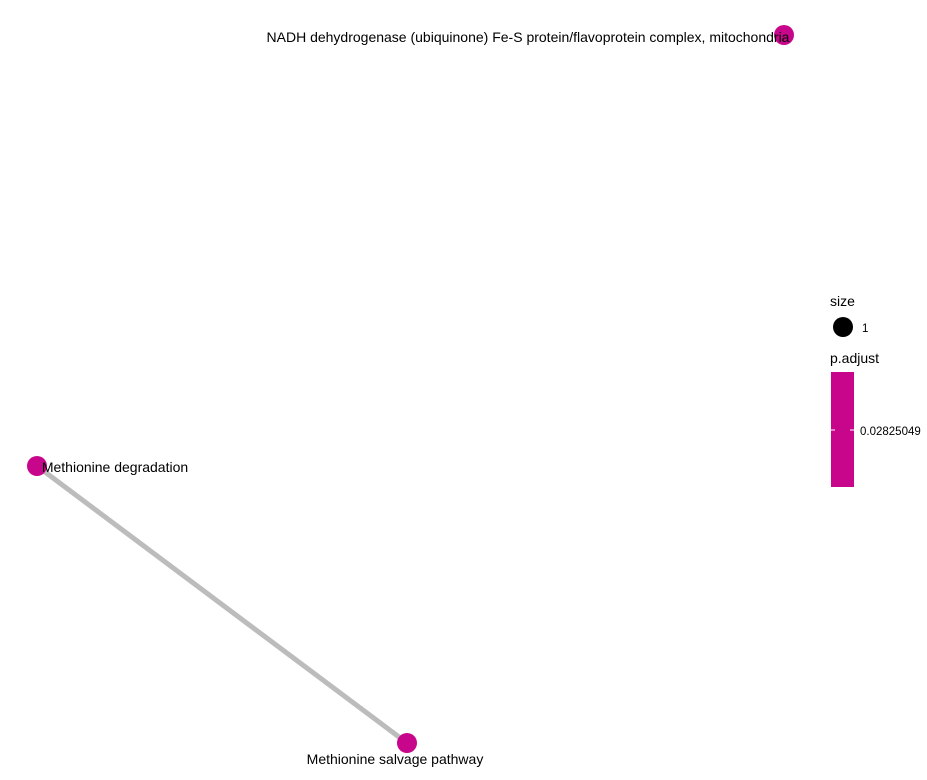 The width and height of the screenshot is (927, 780). What do you see at coordinates (407, 743) in the screenshot?
I see `node-methionine-salvage-pathway` at bounding box center [407, 743].